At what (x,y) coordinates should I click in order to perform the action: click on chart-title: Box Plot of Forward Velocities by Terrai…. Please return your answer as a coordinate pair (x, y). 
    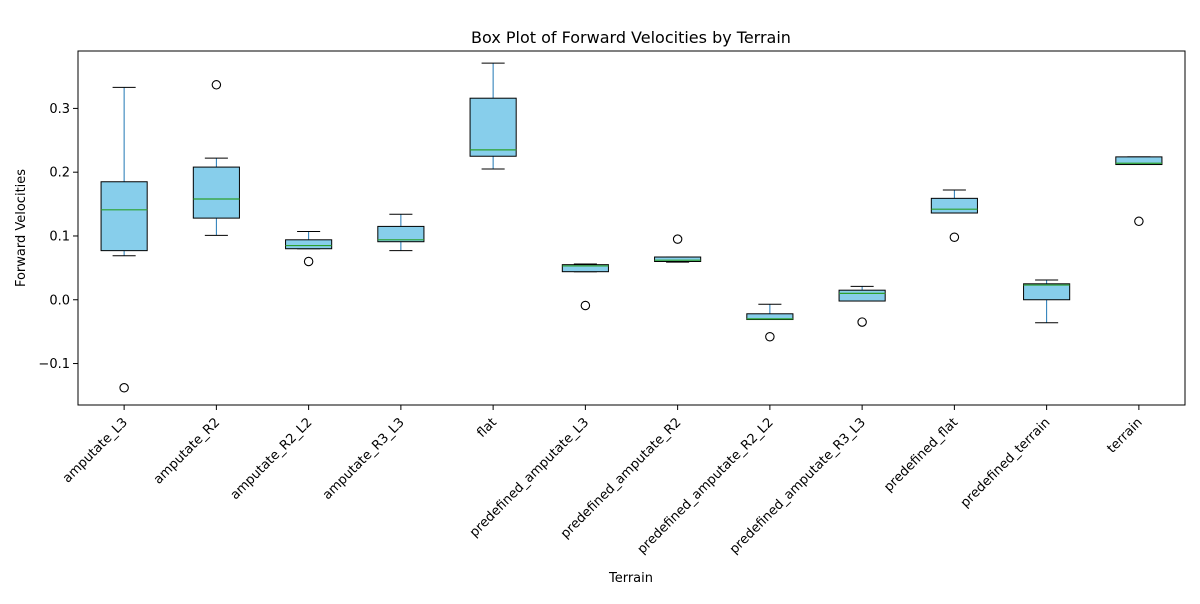
    Looking at the image, I should click on (631, 37).